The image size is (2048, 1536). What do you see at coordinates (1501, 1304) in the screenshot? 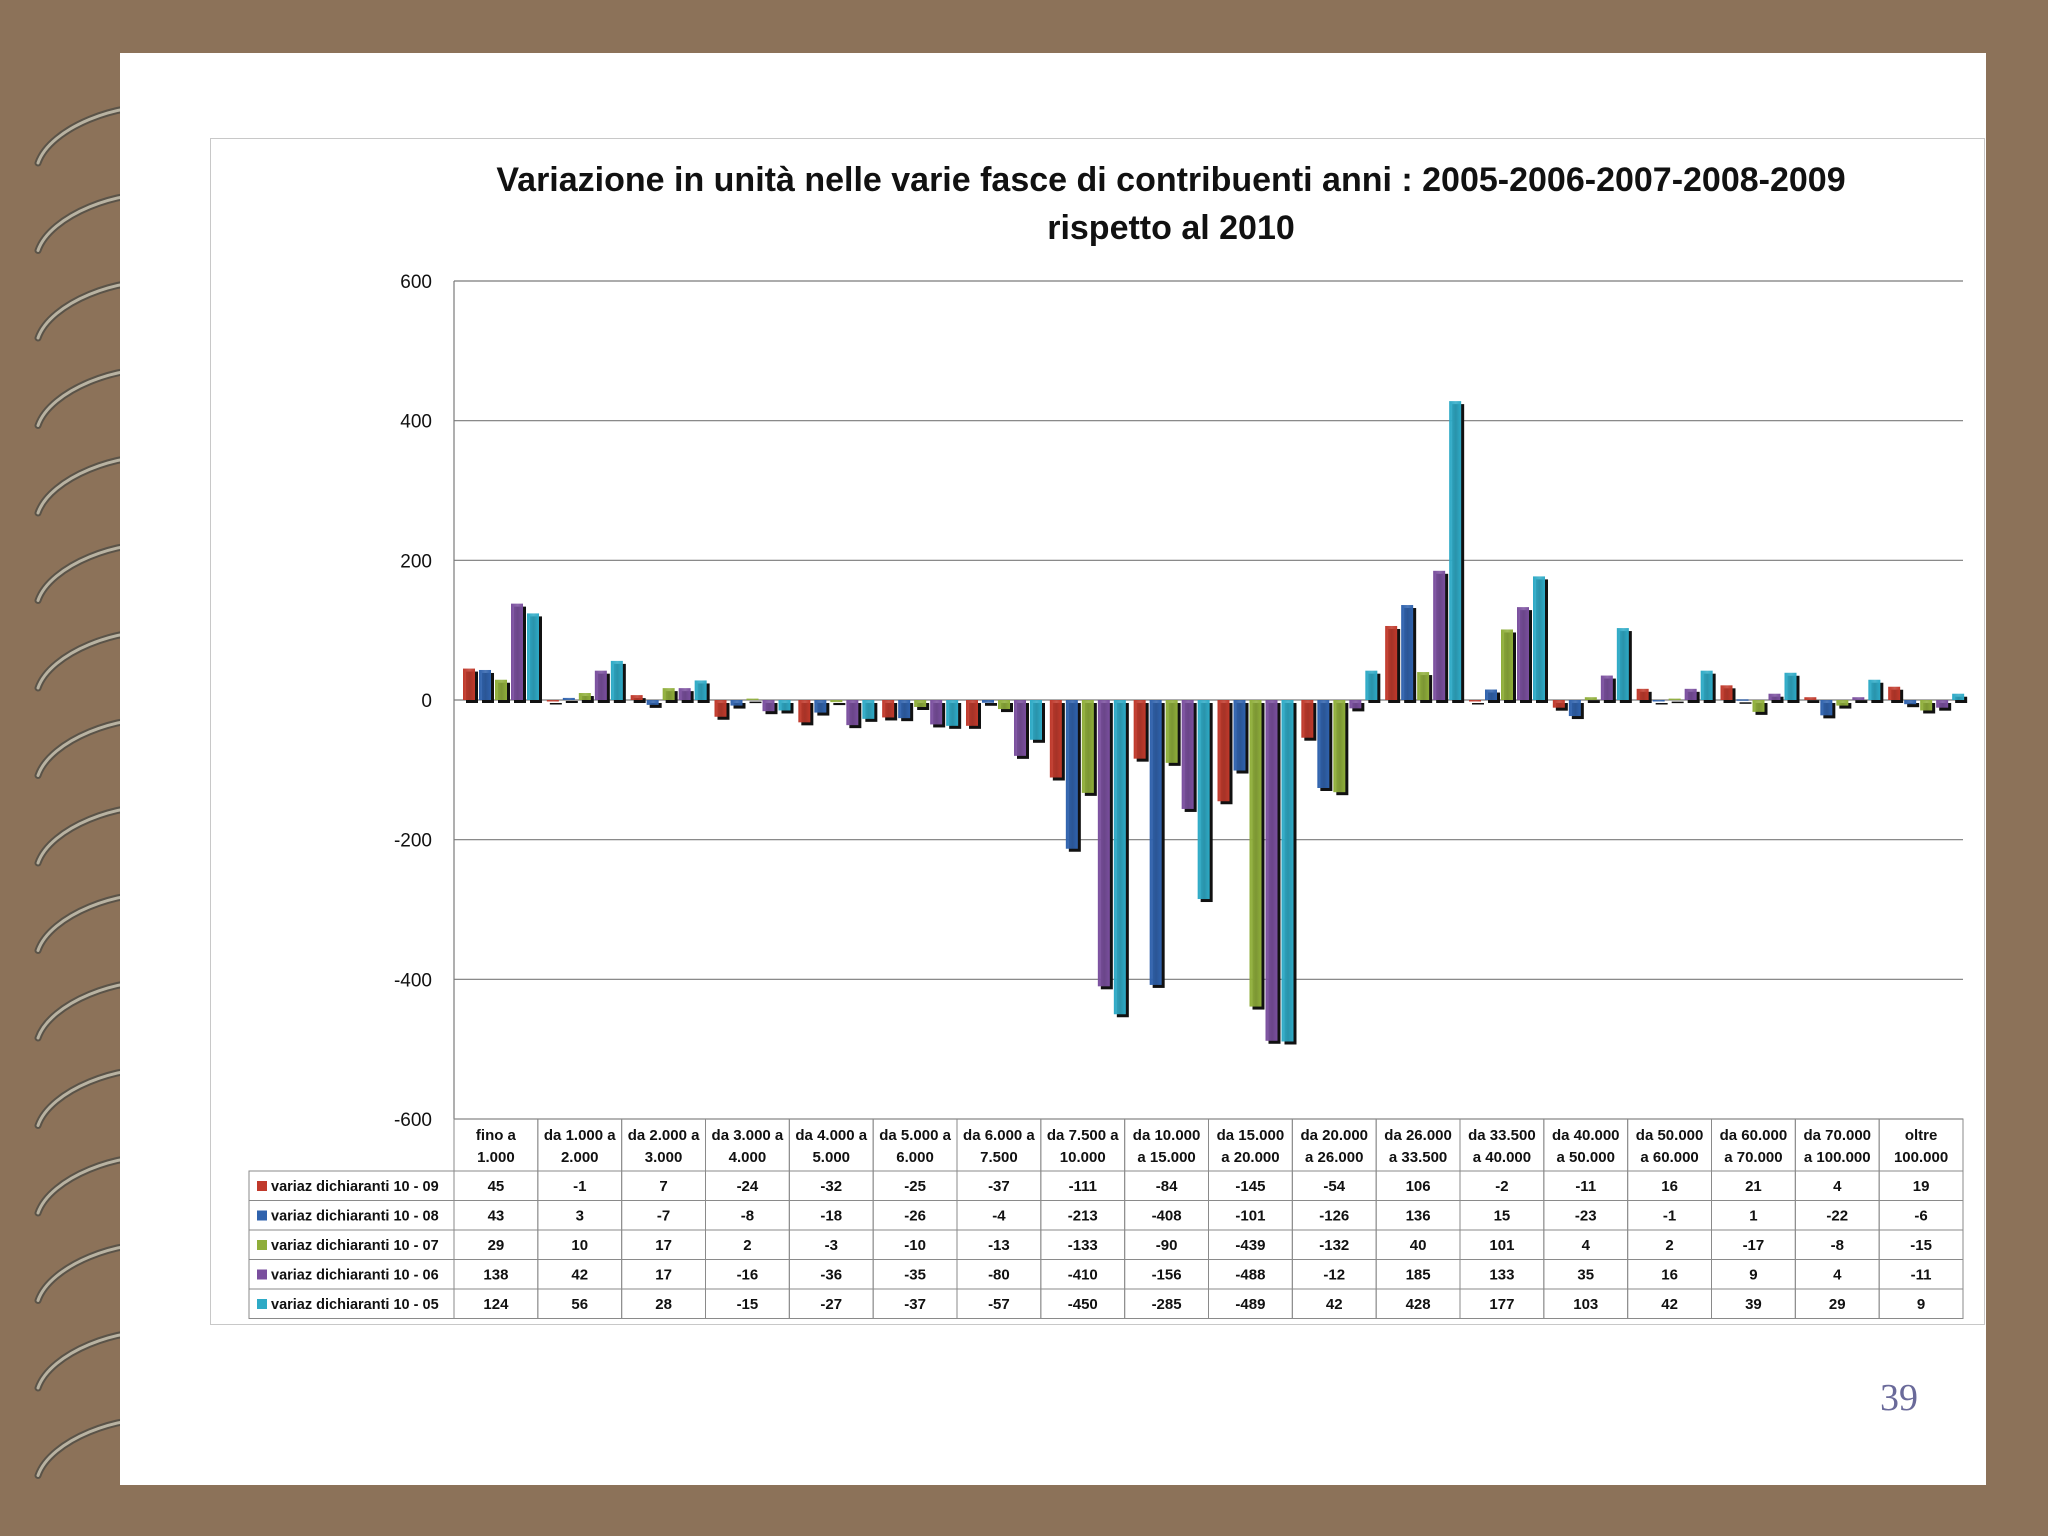
I see `data-value: 177` at bounding box center [1501, 1304].